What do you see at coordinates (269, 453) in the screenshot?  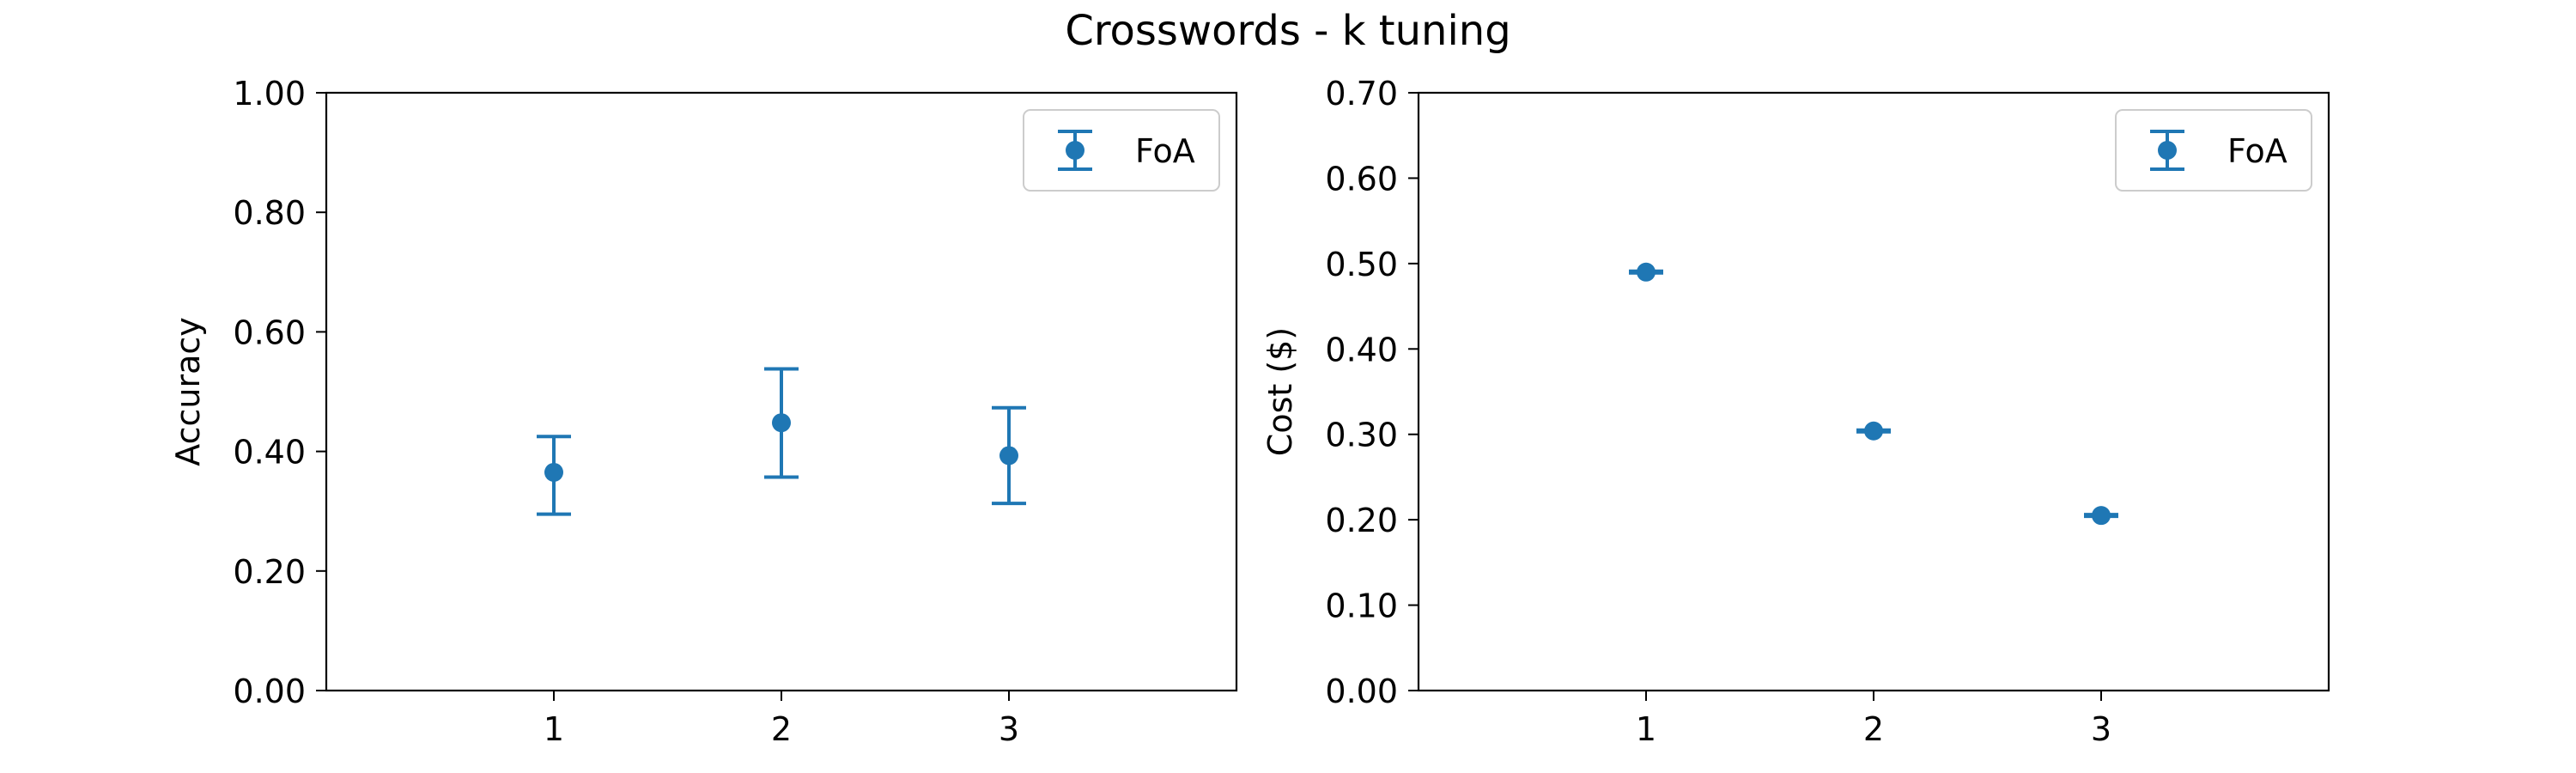 I see `accuracy-y-tick-label: 0.40` at bounding box center [269, 453].